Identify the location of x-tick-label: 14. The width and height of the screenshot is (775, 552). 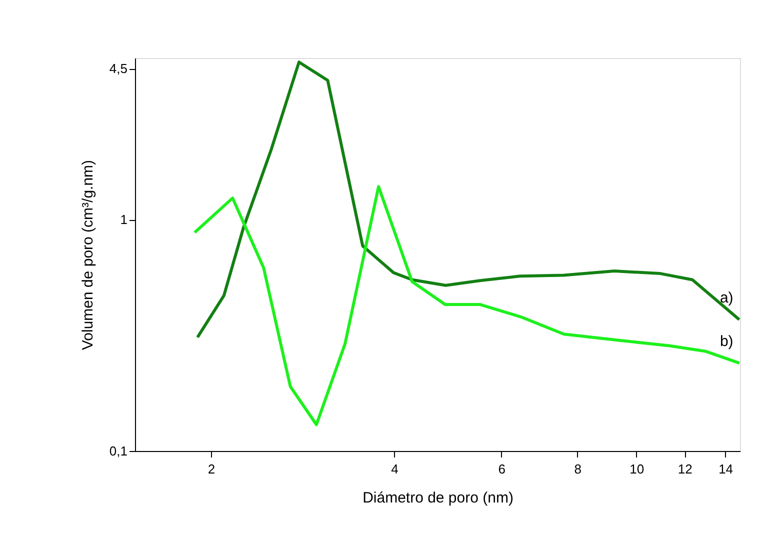
(726, 469).